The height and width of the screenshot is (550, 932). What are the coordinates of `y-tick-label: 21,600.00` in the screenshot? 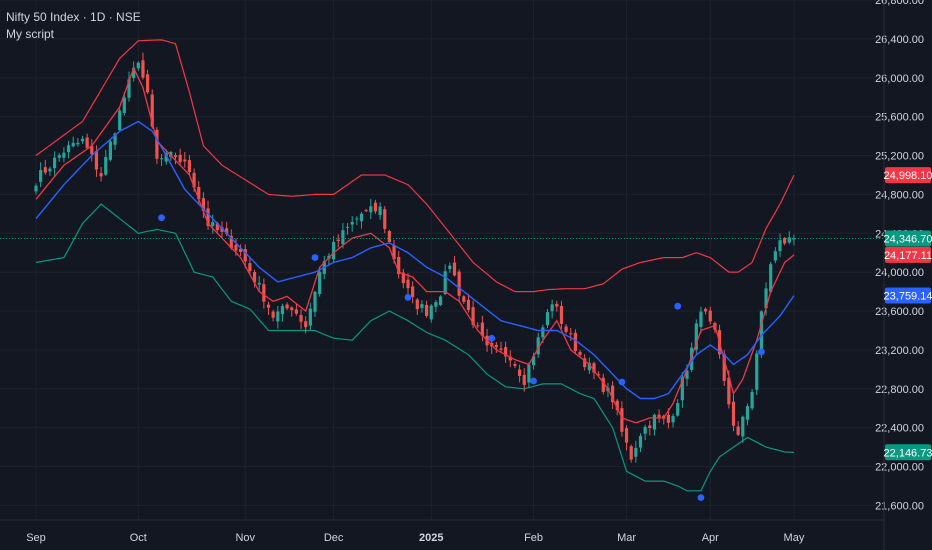 It's located at (899, 506).